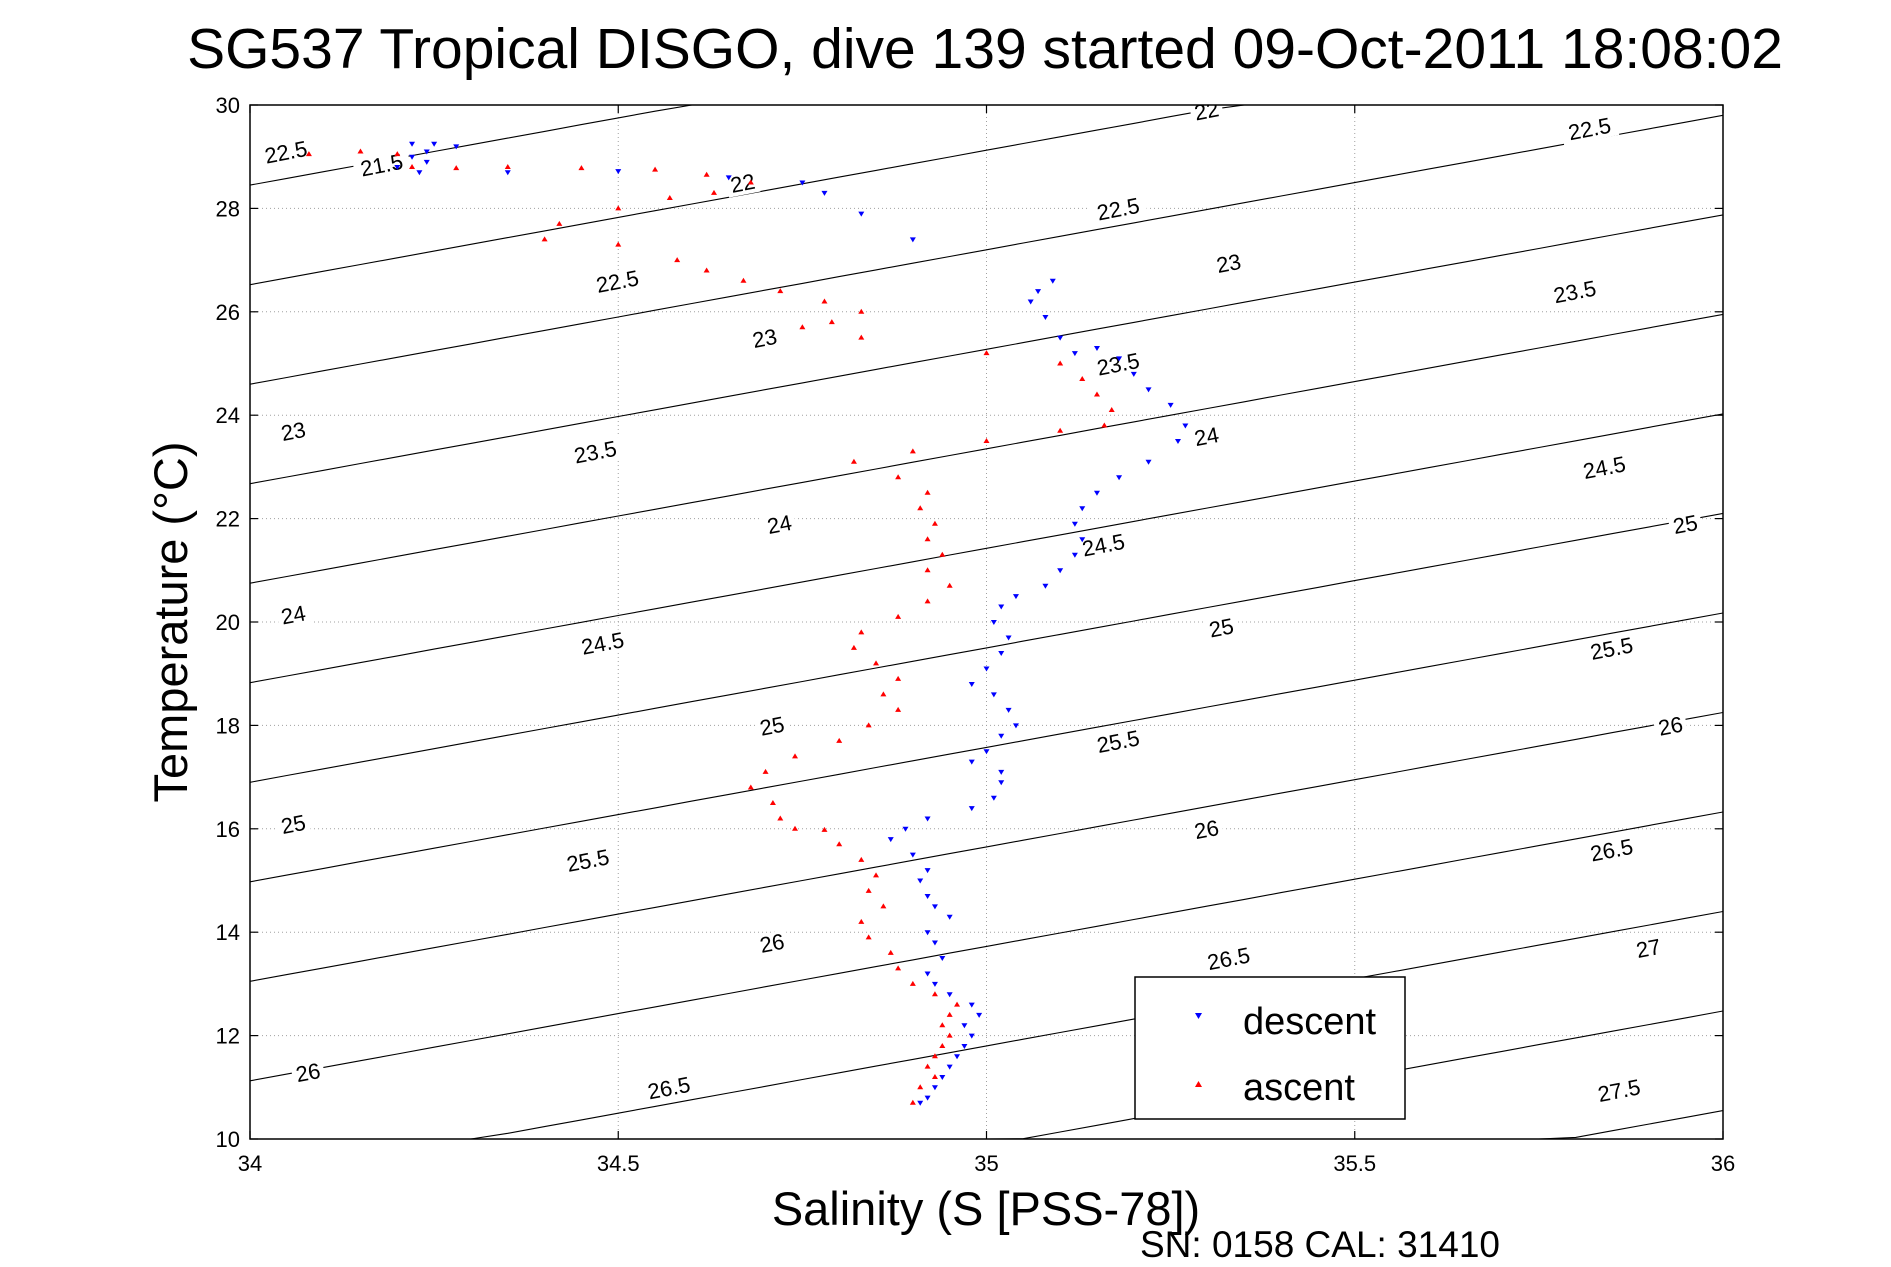 Image resolution: width=1891 pixels, height=1267 pixels. What do you see at coordinates (228, 519) in the screenshot?
I see `y-tick-label: 22` at bounding box center [228, 519].